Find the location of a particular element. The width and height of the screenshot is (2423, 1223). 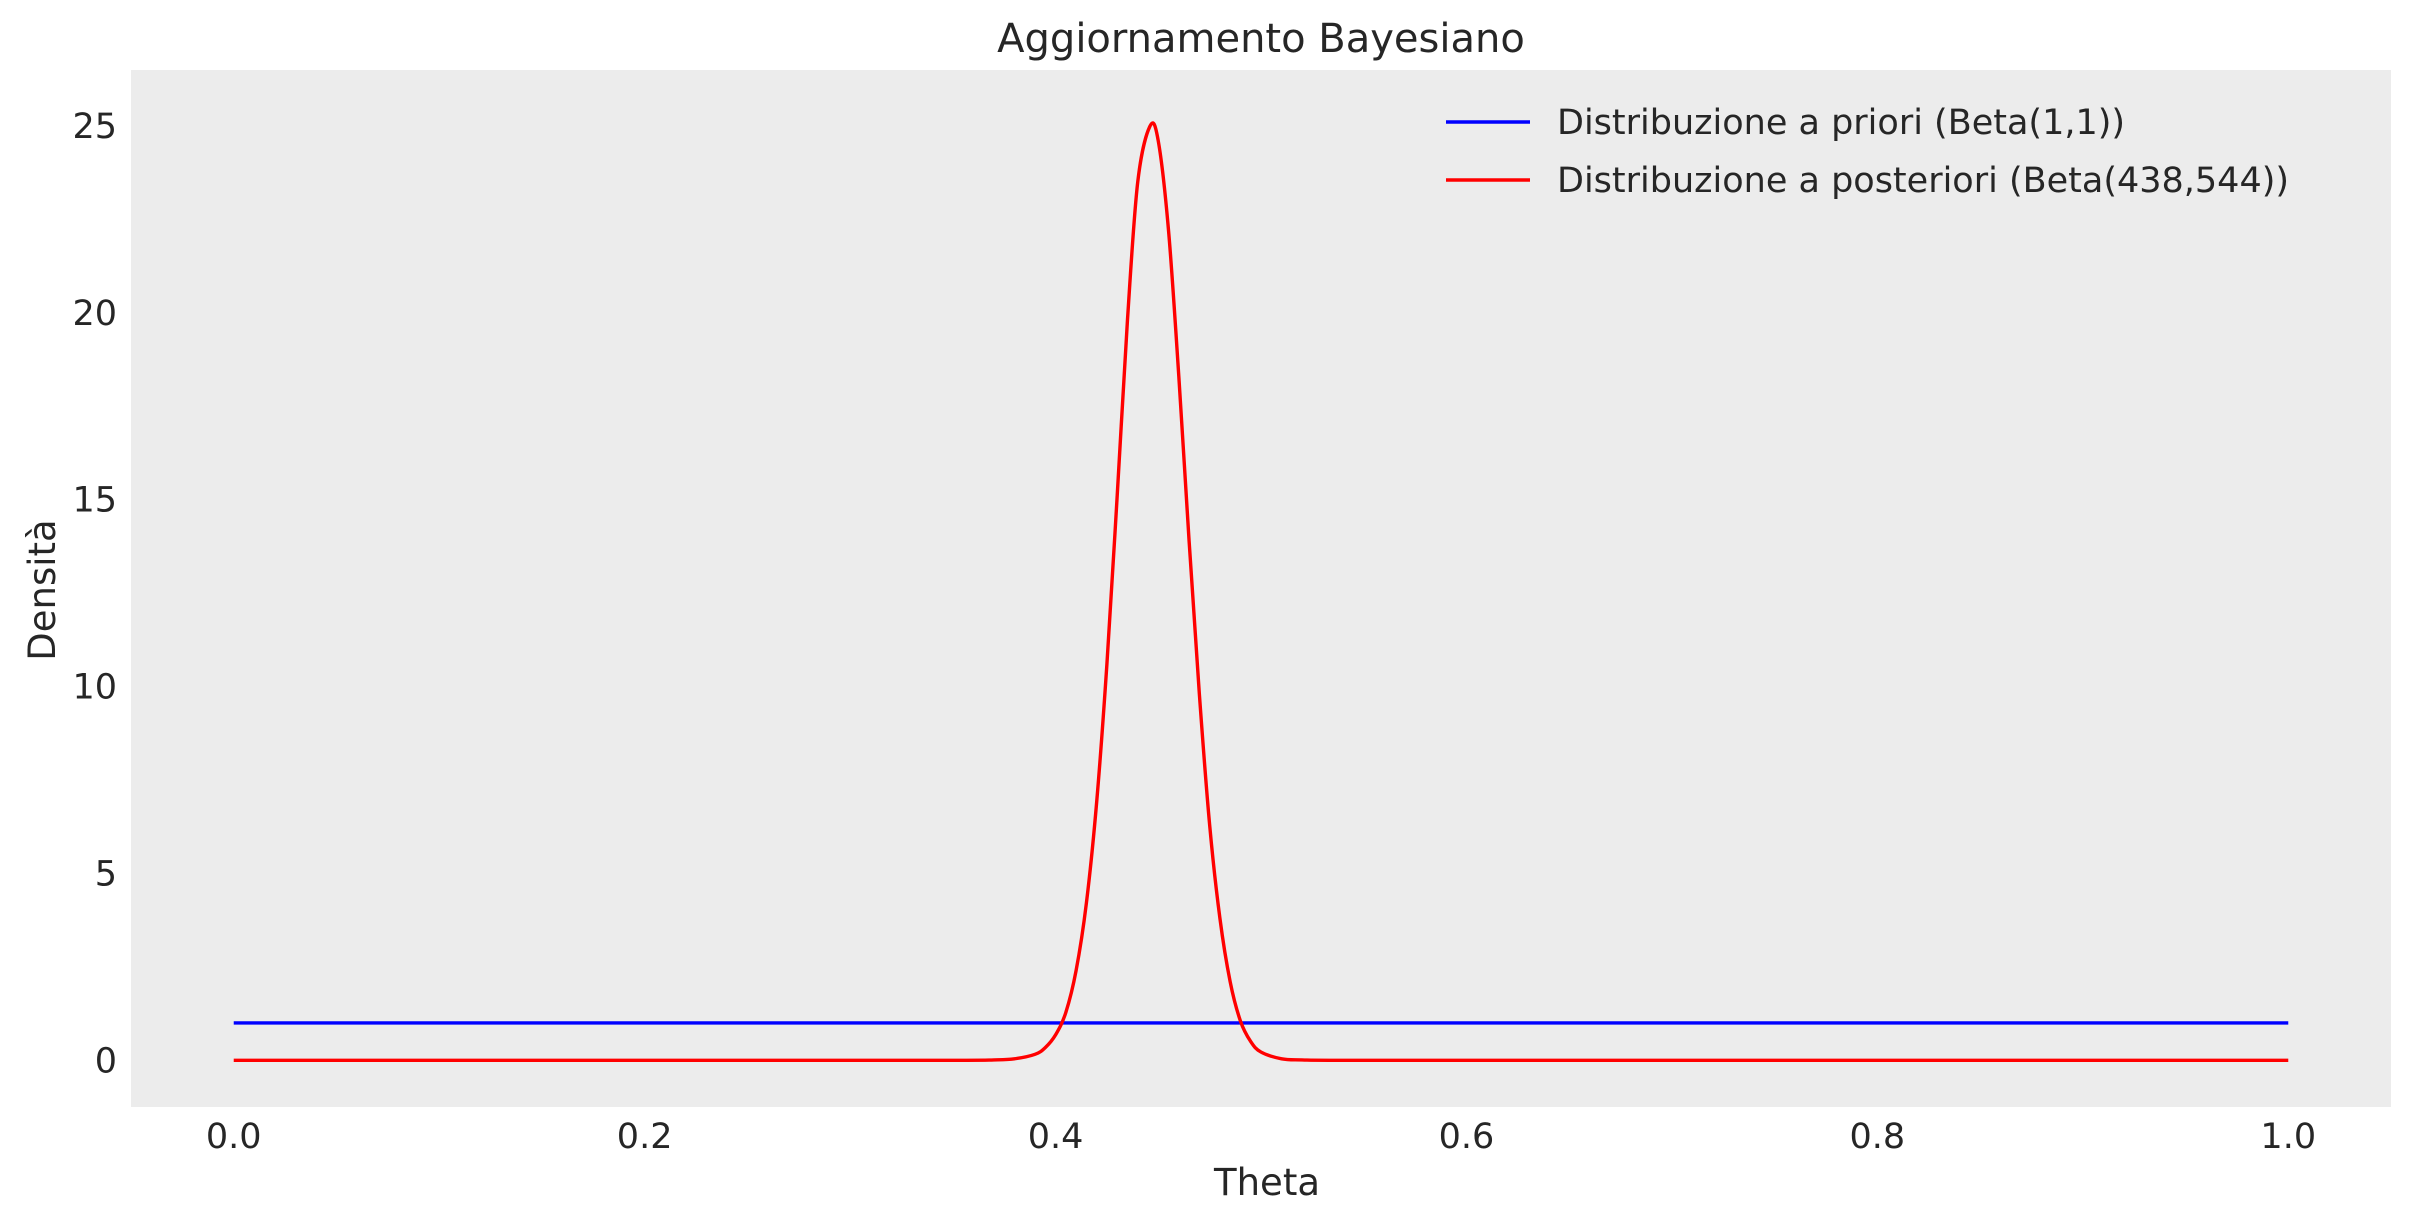

legend-label: Distribuzione a priori (Beta(1,1)) is located at coordinates (1841, 123).